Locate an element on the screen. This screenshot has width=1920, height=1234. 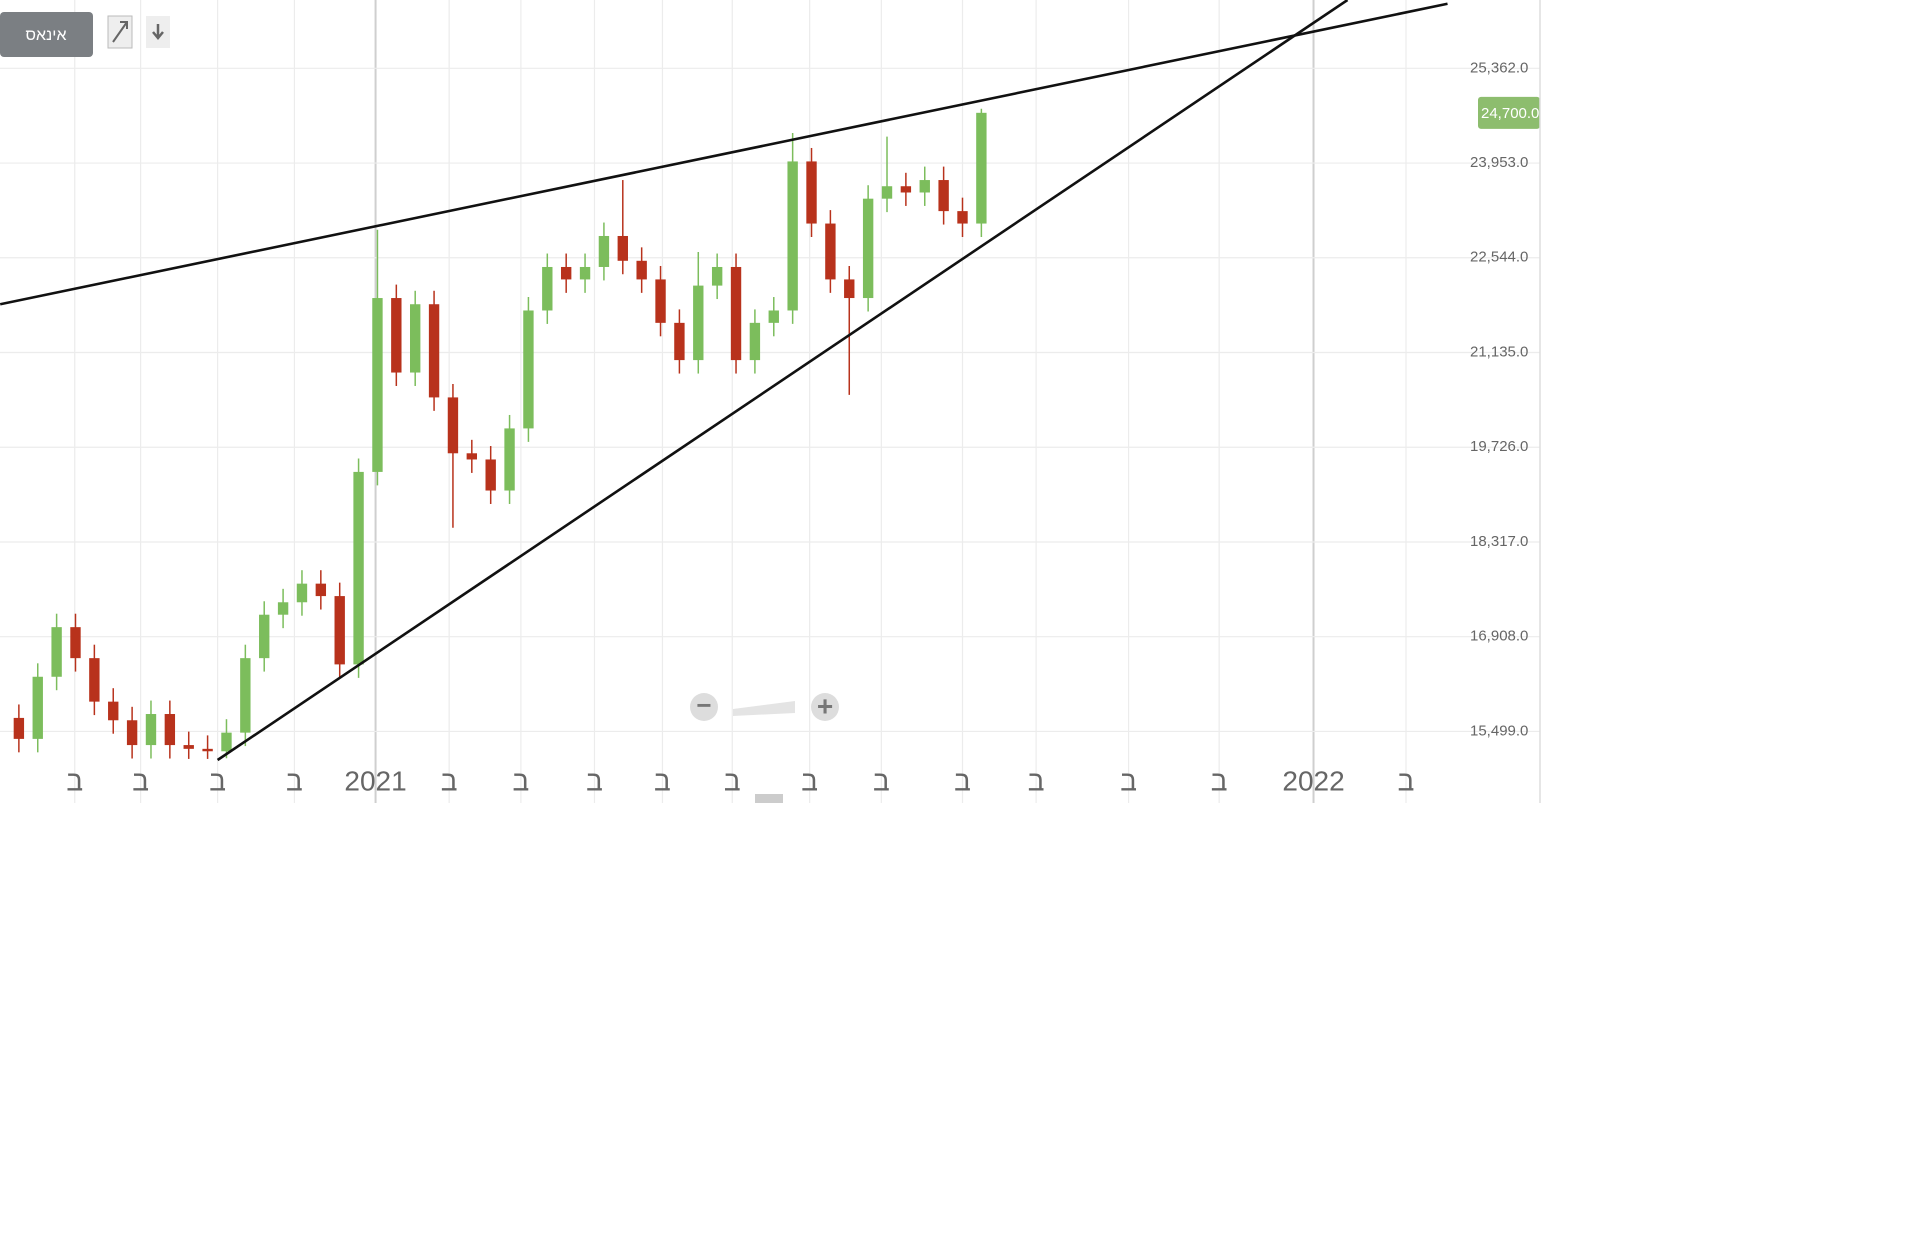
menu-button-label: אינאס is located at coordinates (46, 35).